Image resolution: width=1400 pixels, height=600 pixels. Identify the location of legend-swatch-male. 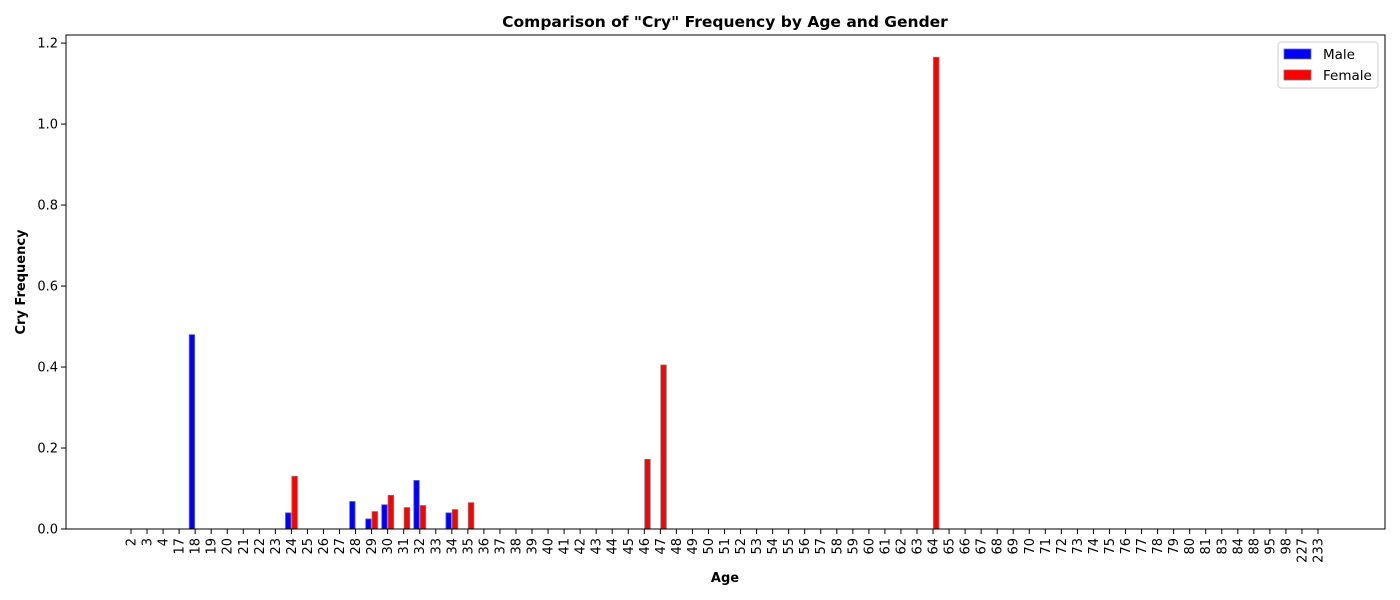
(1297, 54).